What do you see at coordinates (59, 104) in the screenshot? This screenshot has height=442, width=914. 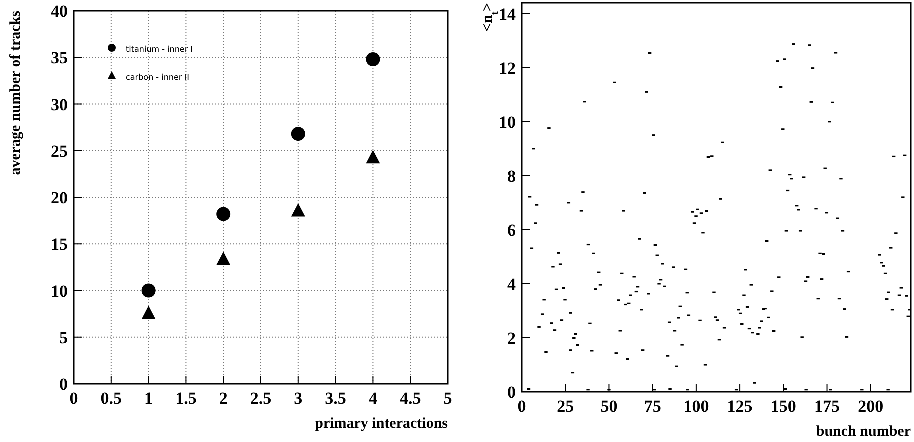 I see `y-tick-label: 30` at bounding box center [59, 104].